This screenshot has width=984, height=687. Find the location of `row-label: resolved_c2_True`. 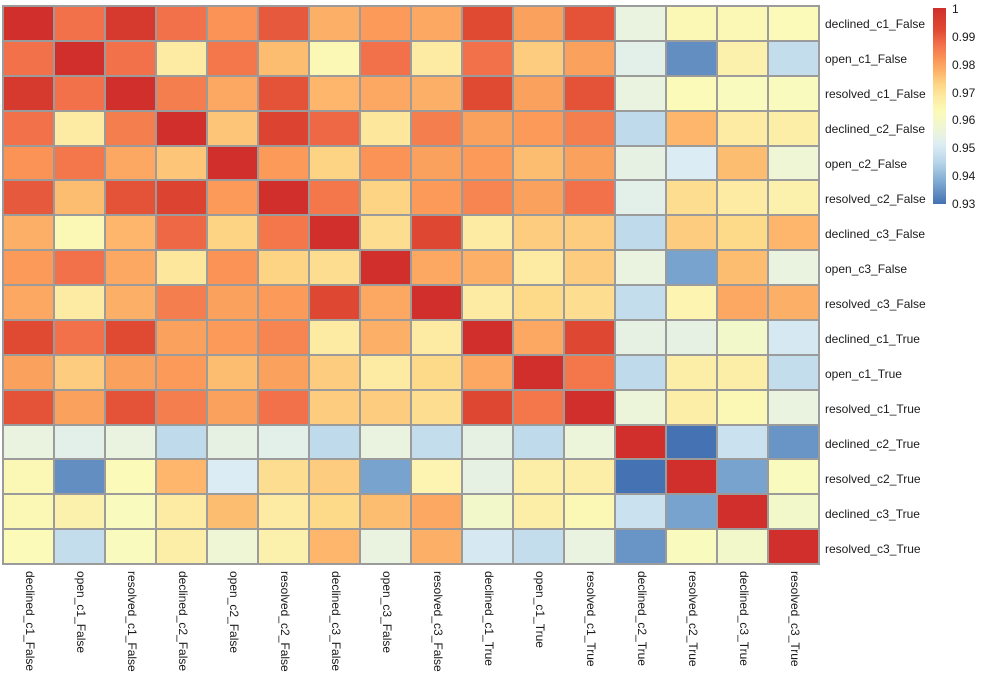

row-label: resolved_c2_True is located at coordinates (873, 478).